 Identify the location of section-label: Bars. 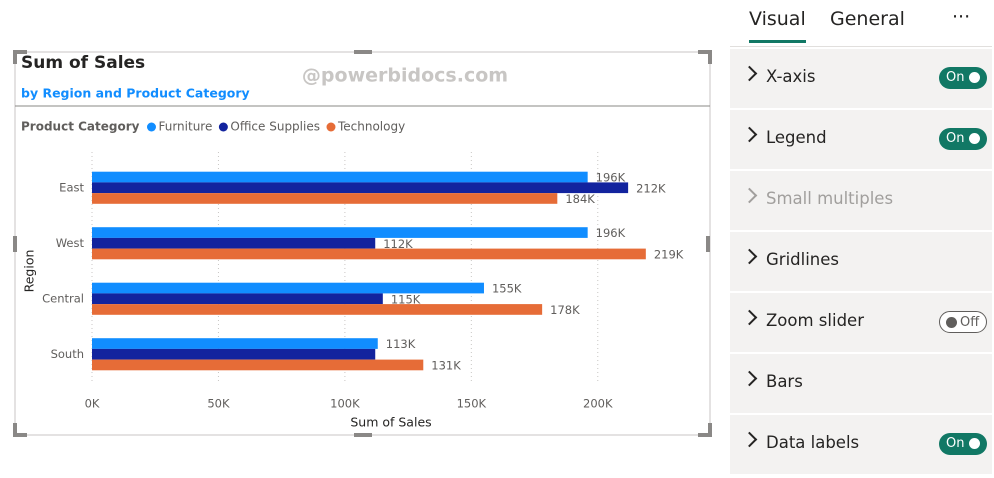
(784, 381).